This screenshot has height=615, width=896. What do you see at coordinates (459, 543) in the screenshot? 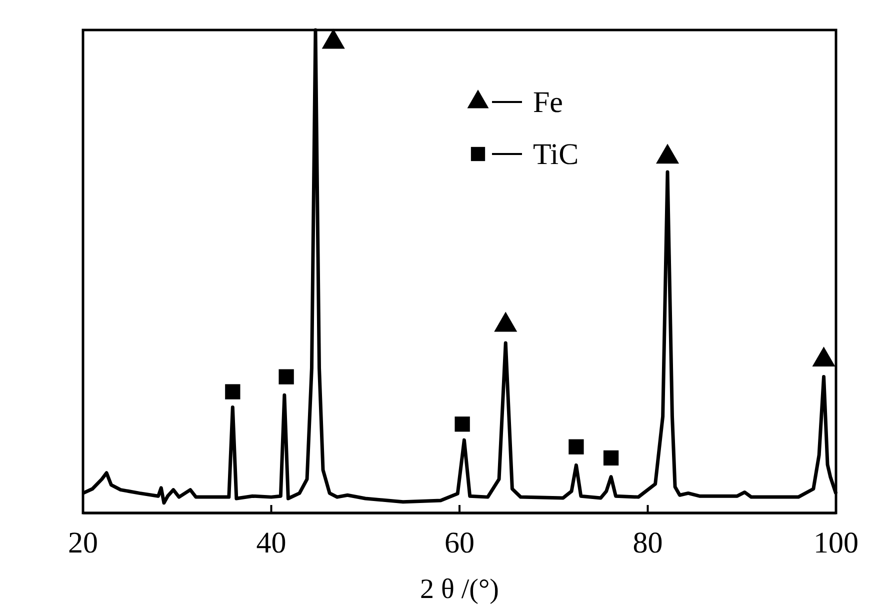
I see `x-tick-label: 60` at bounding box center [459, 543].